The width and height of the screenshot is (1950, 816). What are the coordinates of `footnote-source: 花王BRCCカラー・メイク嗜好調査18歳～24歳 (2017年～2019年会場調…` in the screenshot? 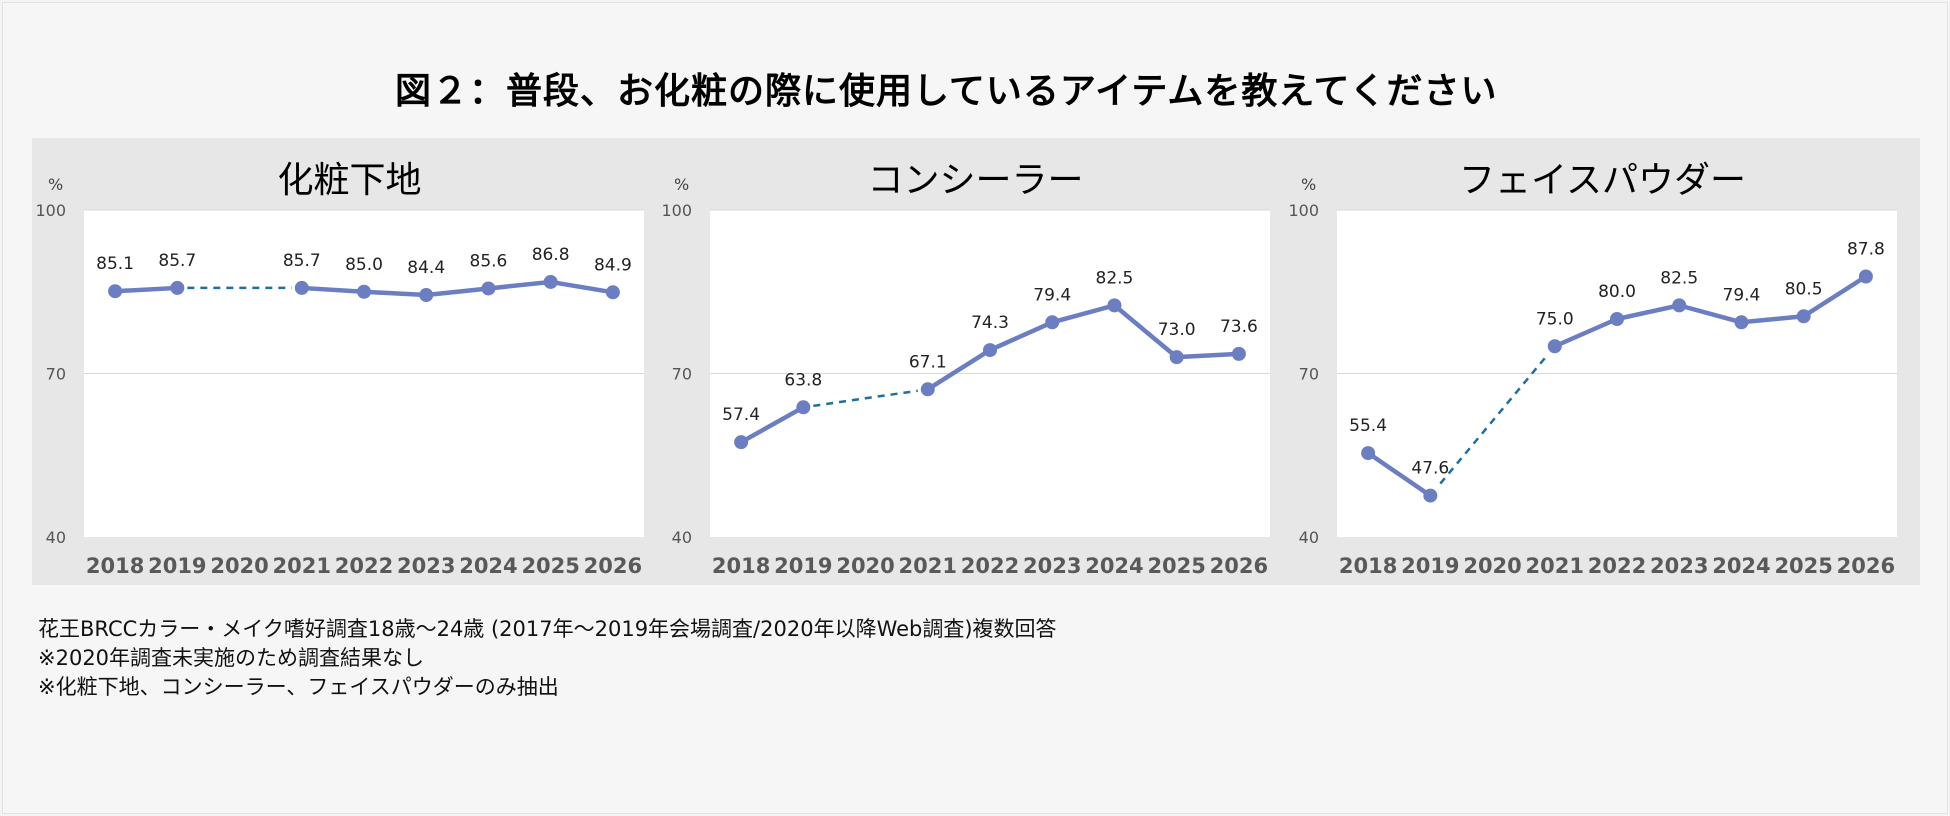 It's located at (547, 629).